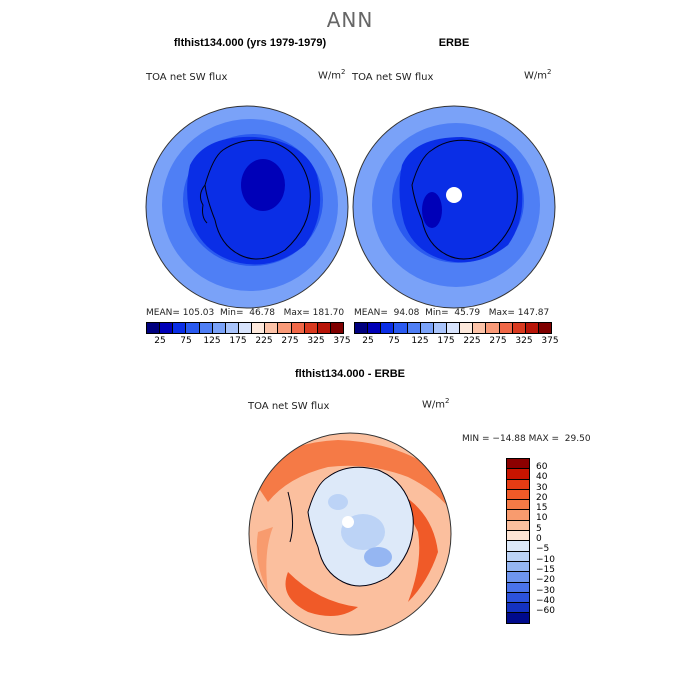 The width and height of the screenshot is (700, 700). What do you see at coordinates (542, 497) in the screenshot?
I see `colorbar-tick-label: 20` at bounding box center [542, 497].